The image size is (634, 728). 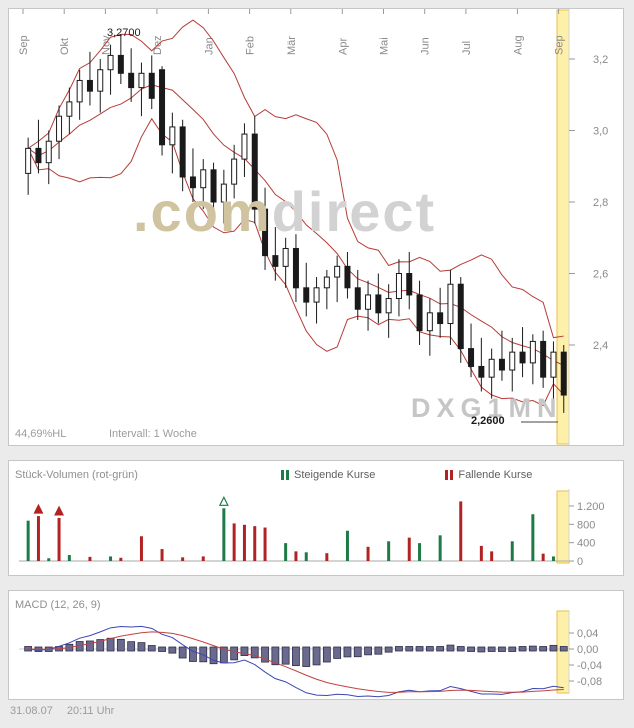 I want to click on high-annotation: 3,2700, so click(x=124, y=33).